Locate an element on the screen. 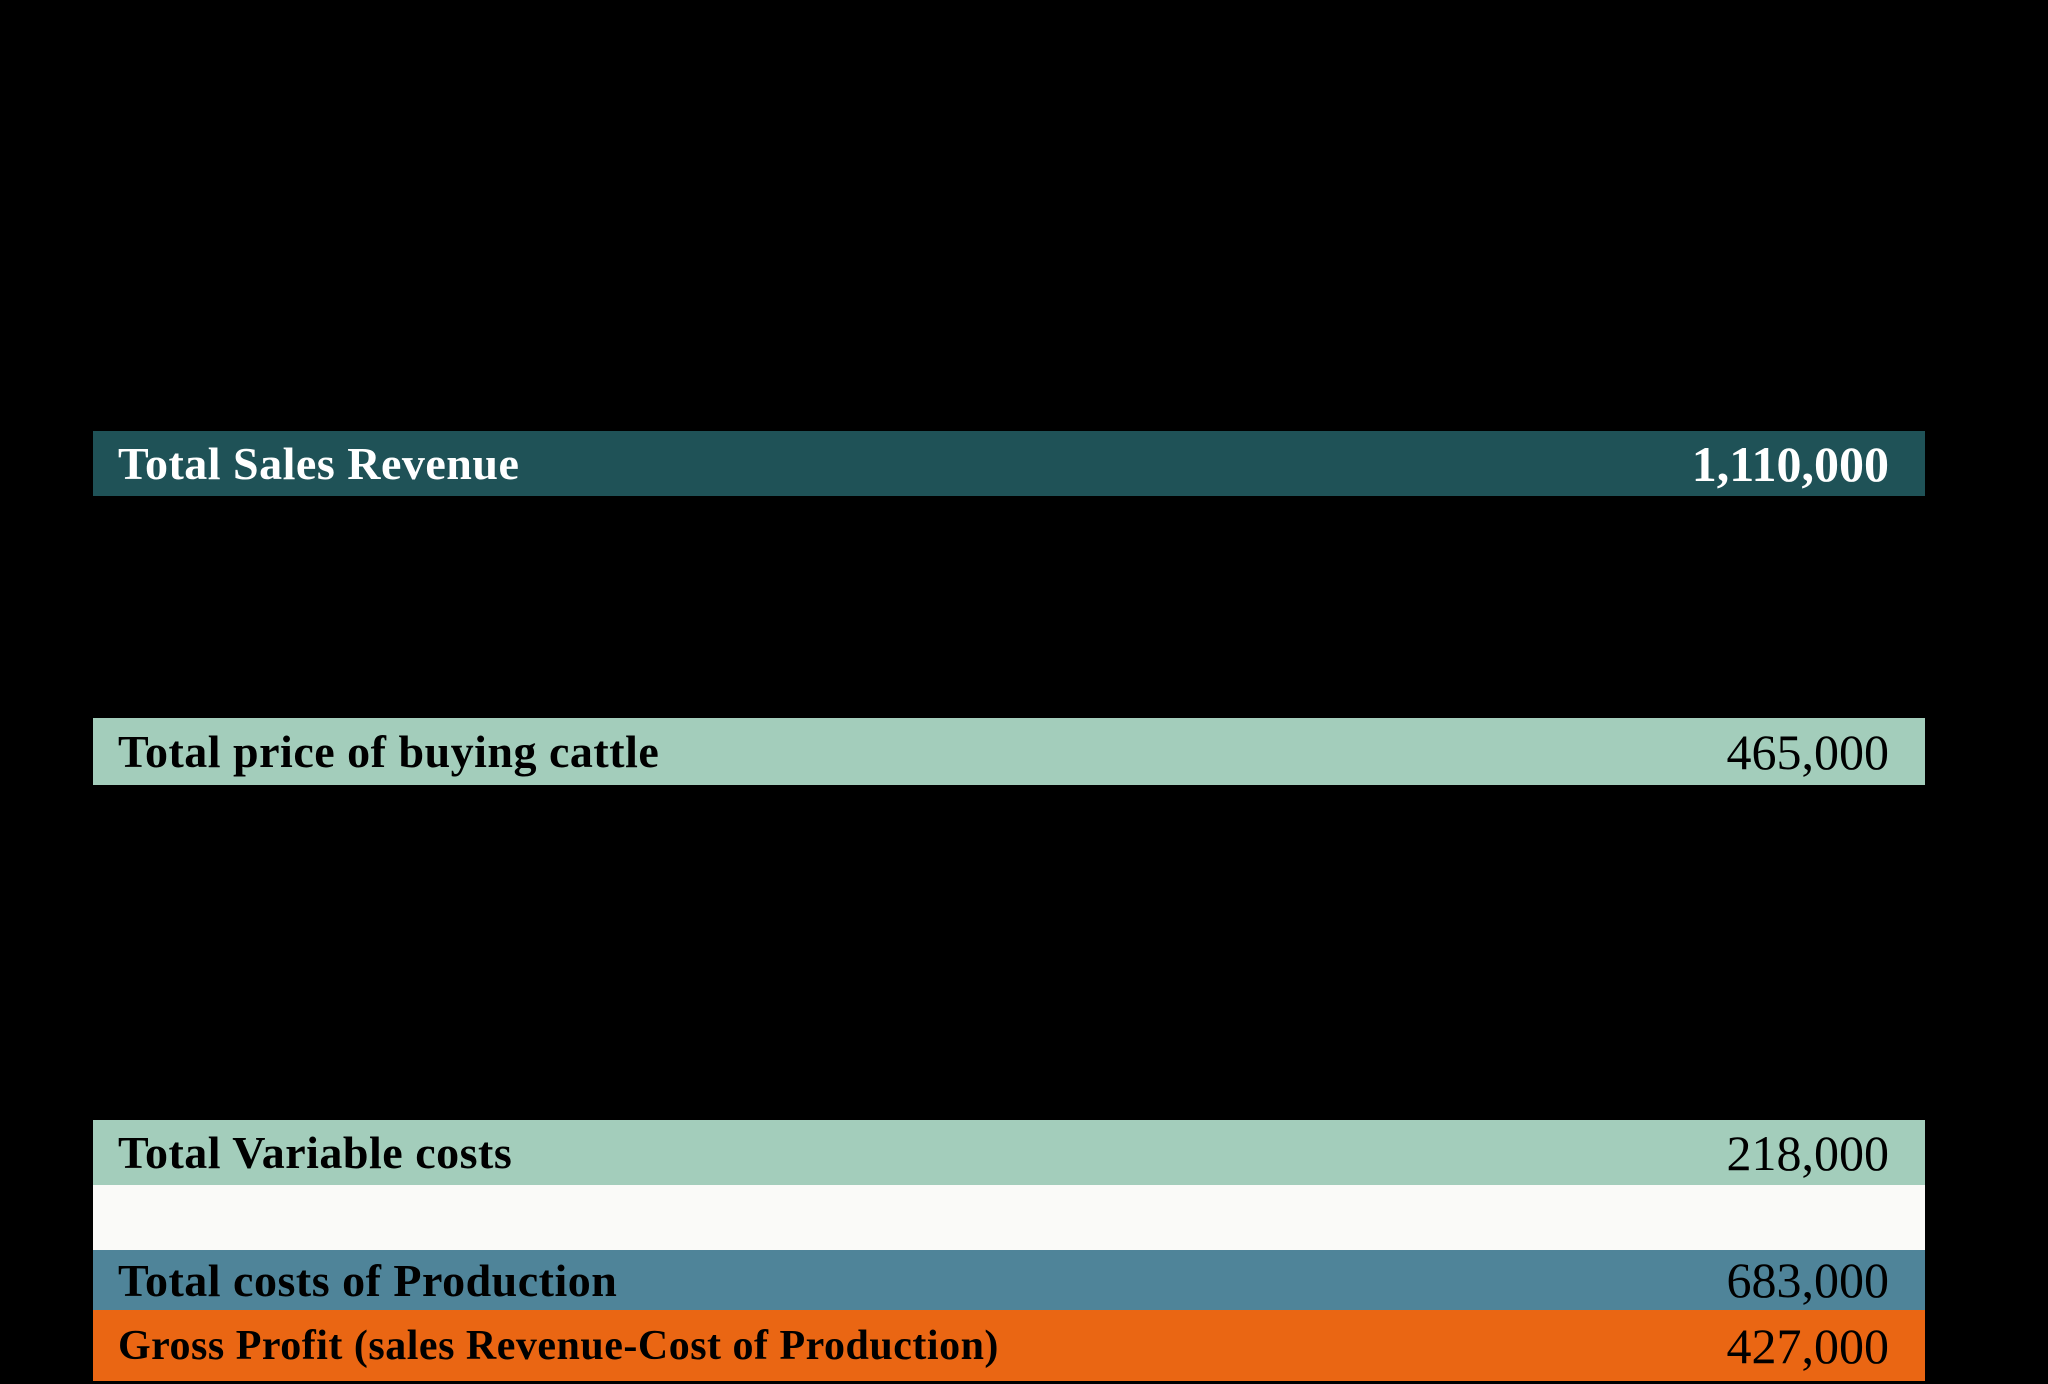  row-total-variable-costs: Total Variable costs 218,000 is located at coordinates (1009, 1152).